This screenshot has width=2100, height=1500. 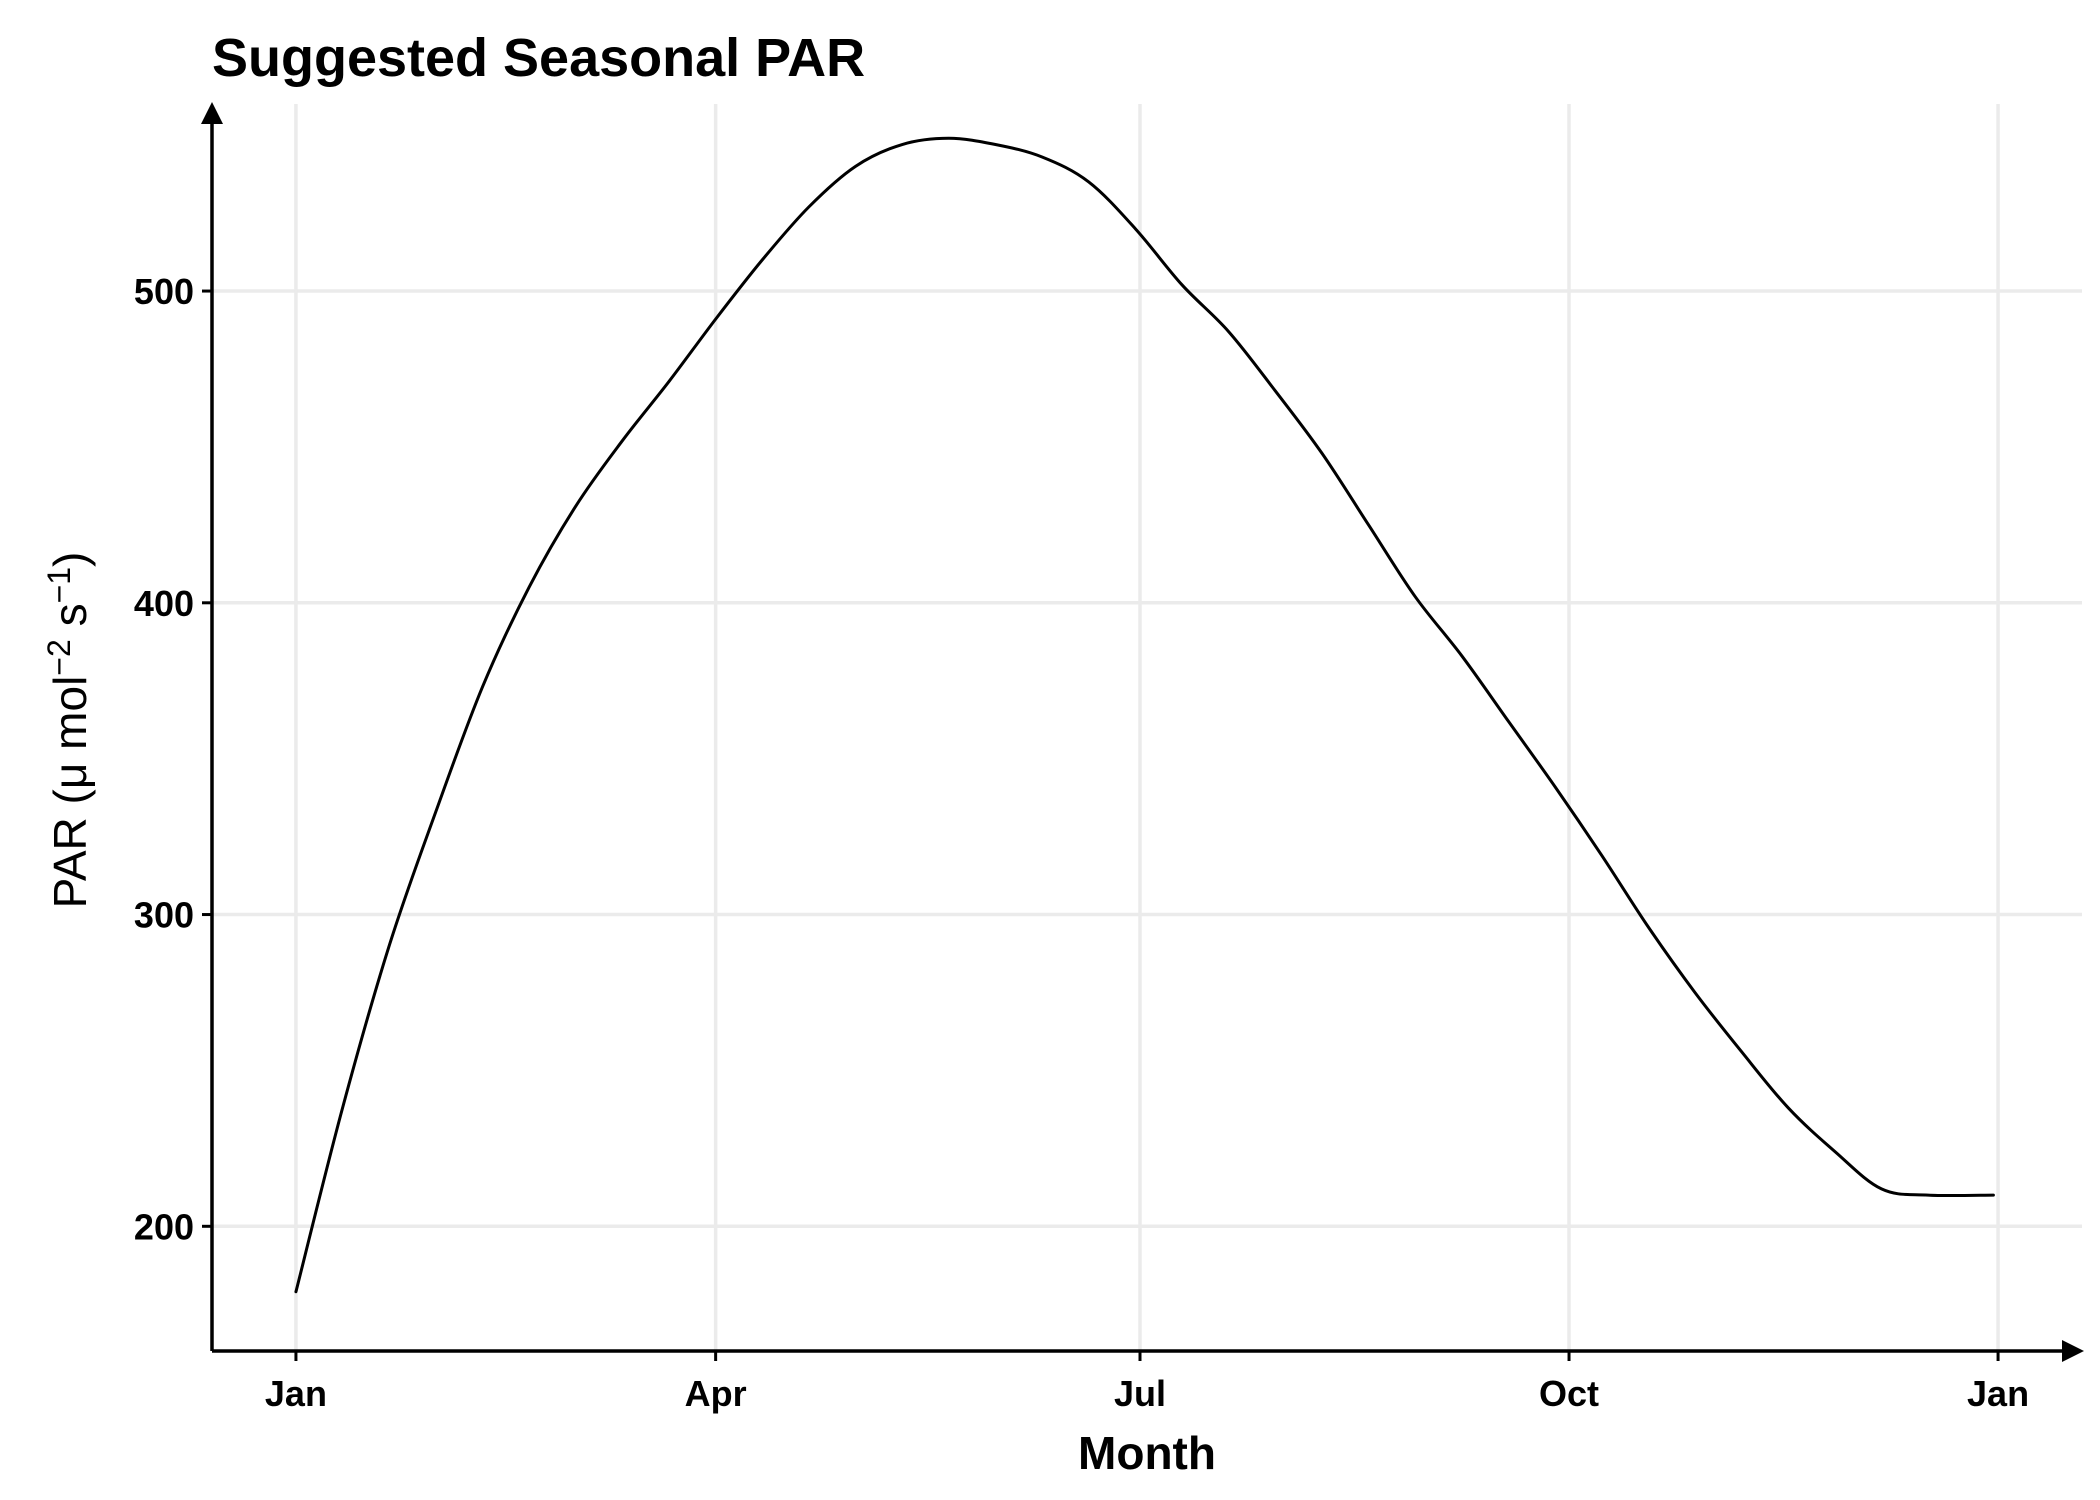 I want to click on y-axis-title-prefix: PAR (, so click(x=70, y=848).